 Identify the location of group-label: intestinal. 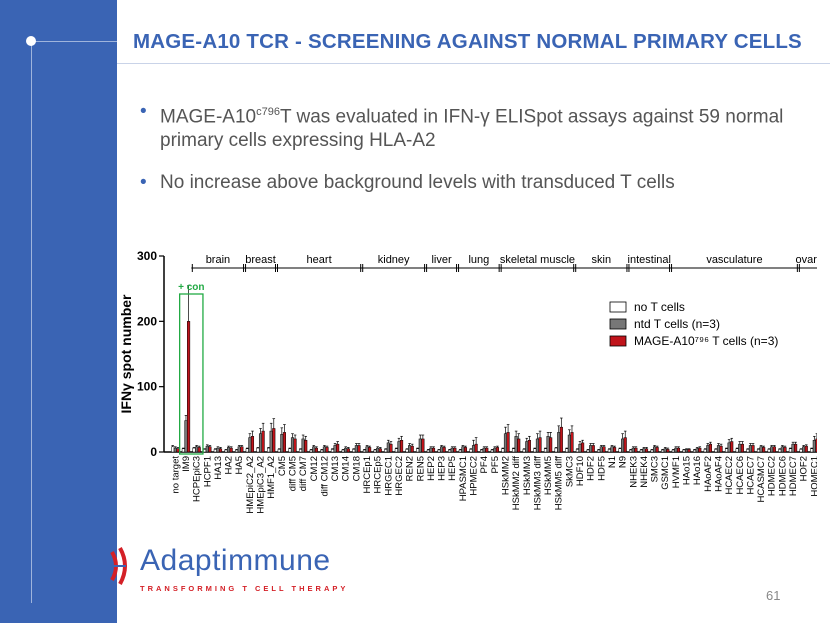
(649, 260).